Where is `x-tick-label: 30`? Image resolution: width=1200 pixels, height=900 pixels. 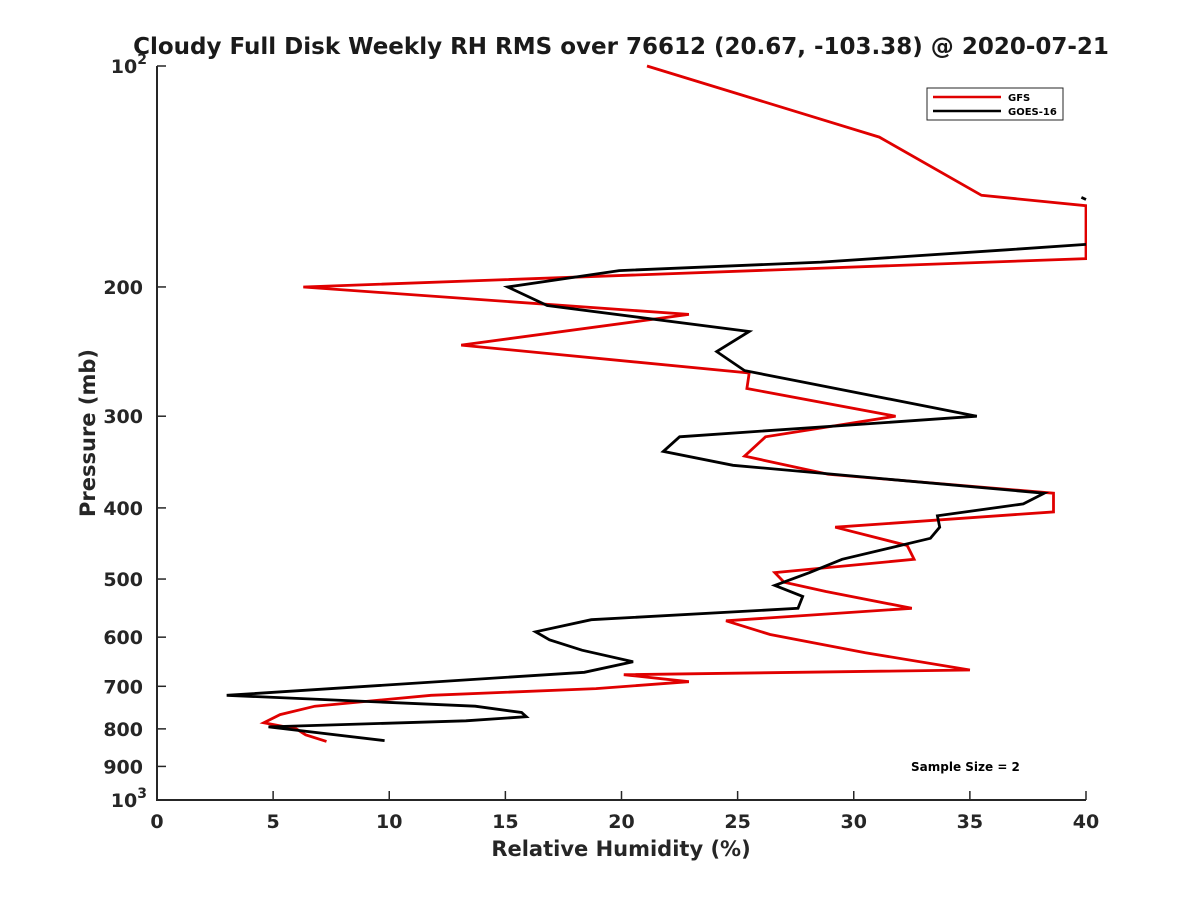 x-tick-label: 30 is located at coordinates (854, 822).